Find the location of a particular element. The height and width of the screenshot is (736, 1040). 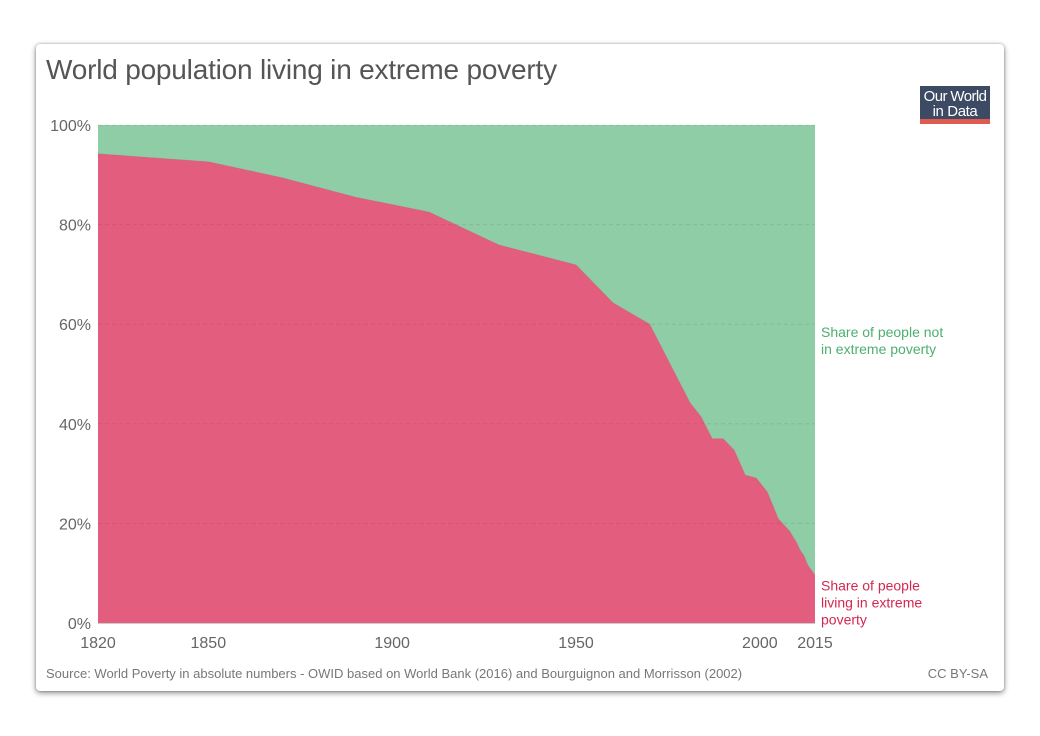

data-point-1929 is located at coordinates (499, 245).